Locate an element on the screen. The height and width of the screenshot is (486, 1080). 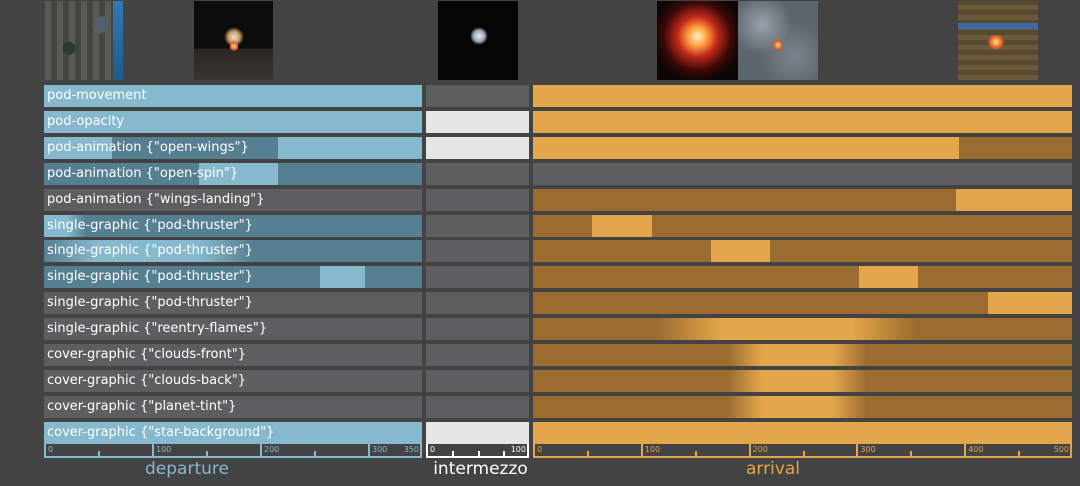
timeline-row: pod-animation {"open-wings"} is located at coordinates (558, 147).